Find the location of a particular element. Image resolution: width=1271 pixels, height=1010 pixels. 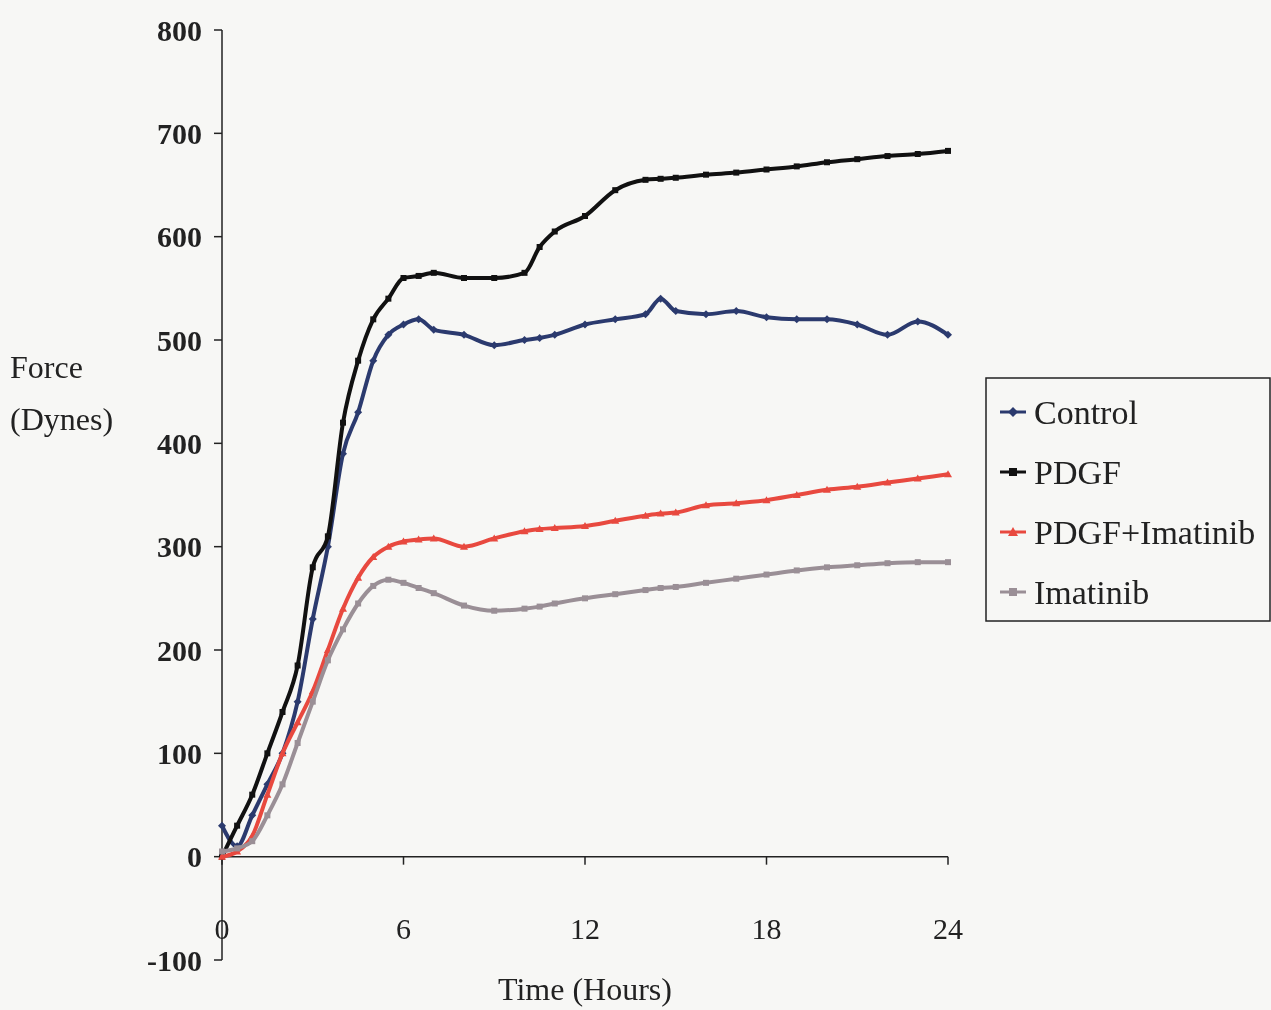

y-tick-label: 400 is located at coordinates (179, 443).